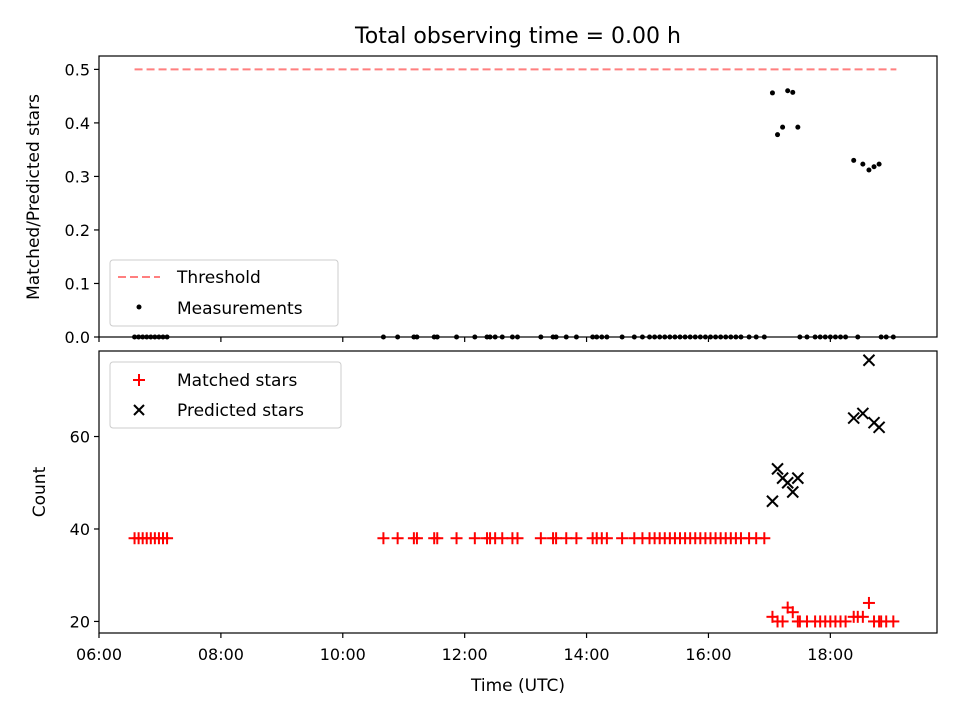 Image resolution: width=960 pixels, height=720 pixels. Describe the element at coordinates (40, 491) in the screenshot. I see `bottom-y-axis-label: Count` at that location.